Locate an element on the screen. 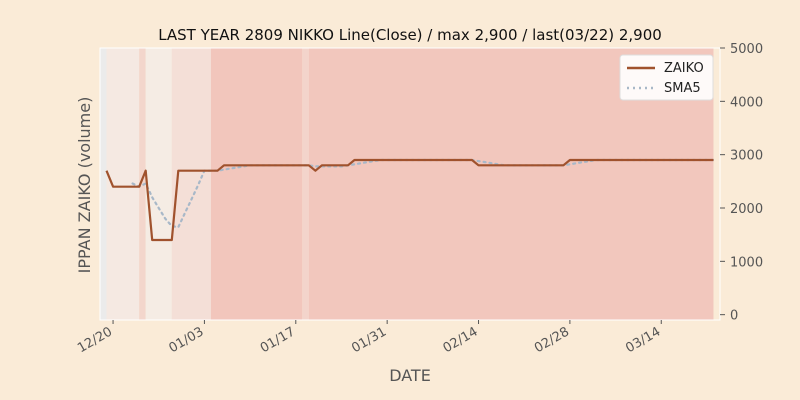  y-tick-label: 1000 is located at coordinates (746, 262).